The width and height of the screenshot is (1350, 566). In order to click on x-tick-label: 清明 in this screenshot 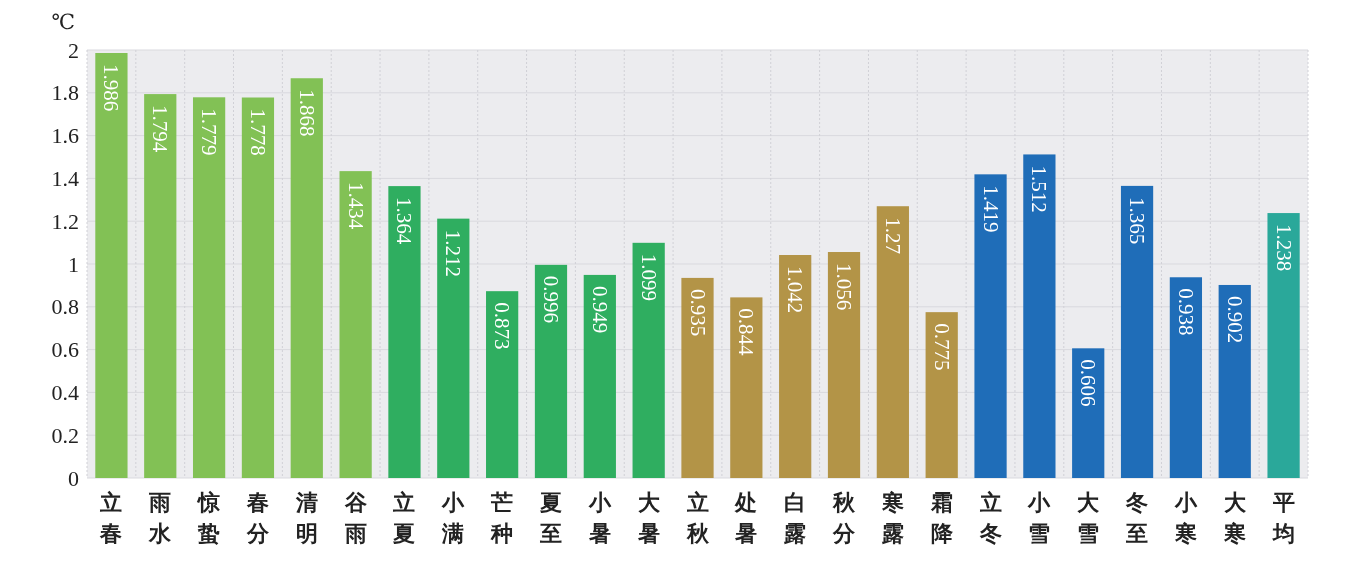, I will do `click(306, 517)`.